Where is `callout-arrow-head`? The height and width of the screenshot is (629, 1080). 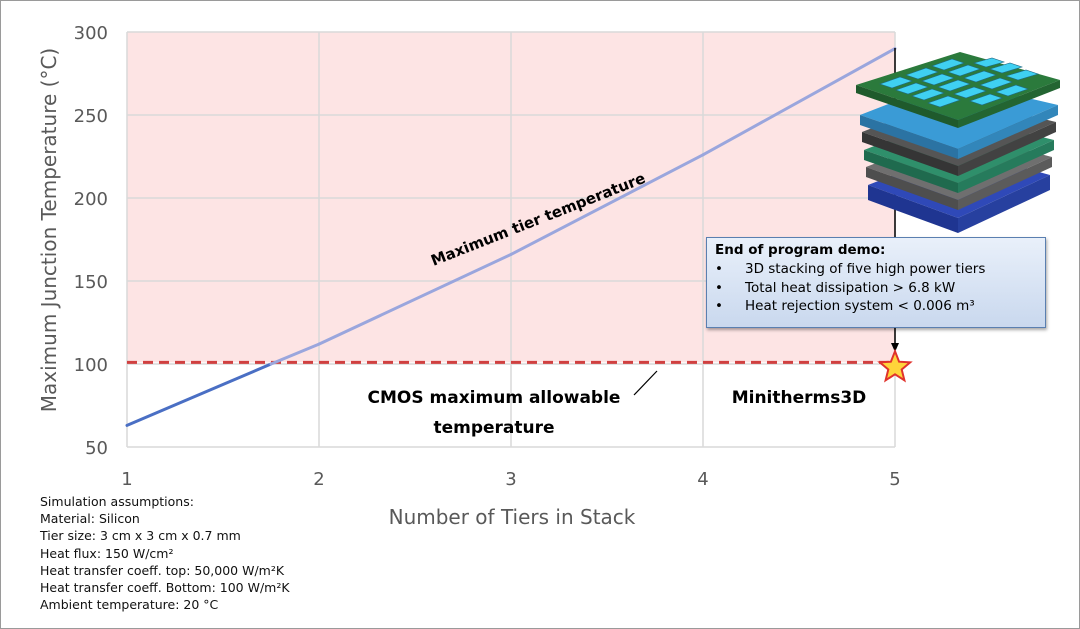 callout-arrow-head is located at coordinates (895, 347).